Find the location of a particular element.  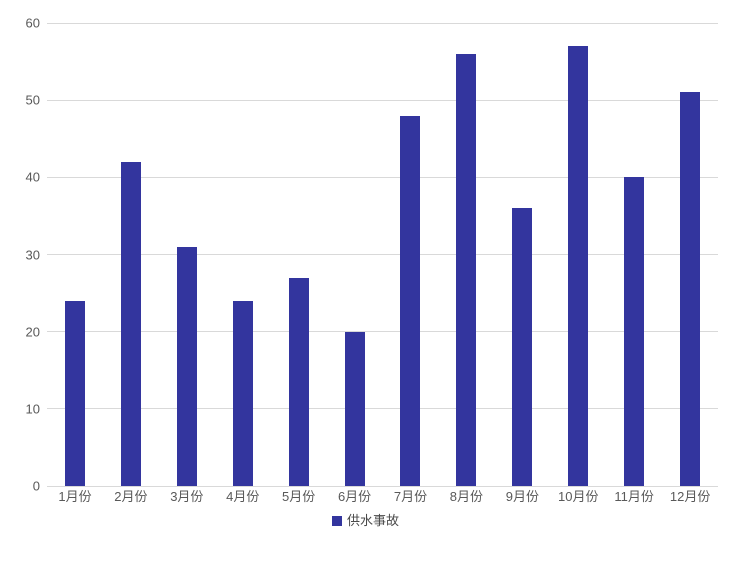

bar-1月份 is located at coordinates (74, 393).